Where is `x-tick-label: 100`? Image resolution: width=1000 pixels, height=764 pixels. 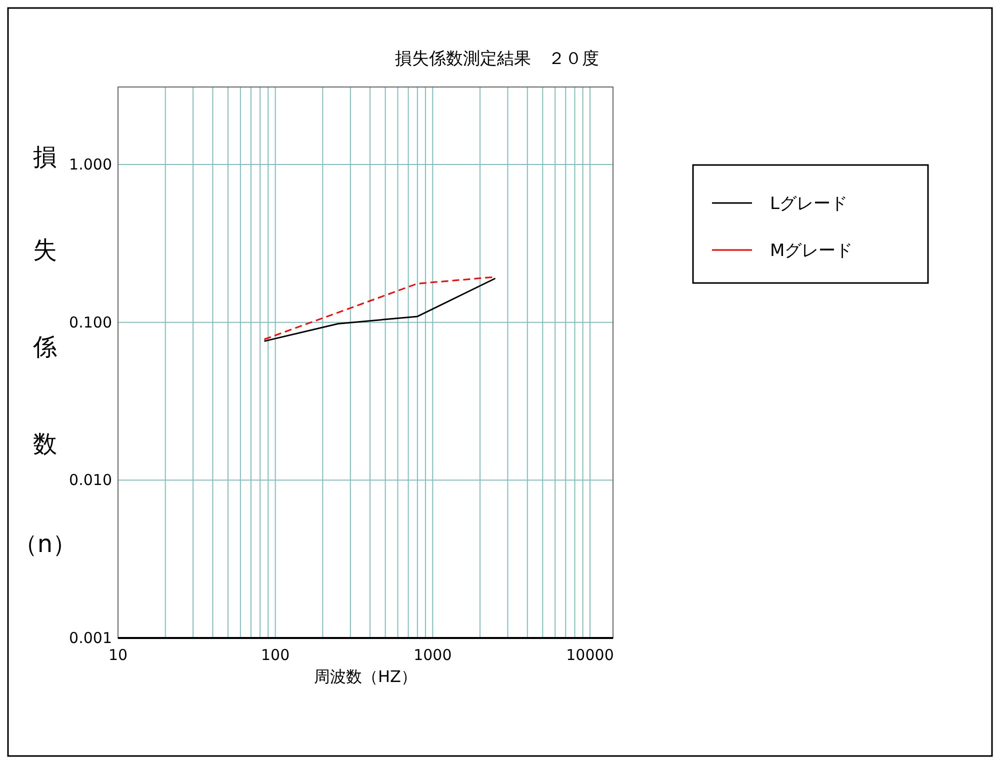 x-tick-label: 100 is located at coordinates (275, 655).